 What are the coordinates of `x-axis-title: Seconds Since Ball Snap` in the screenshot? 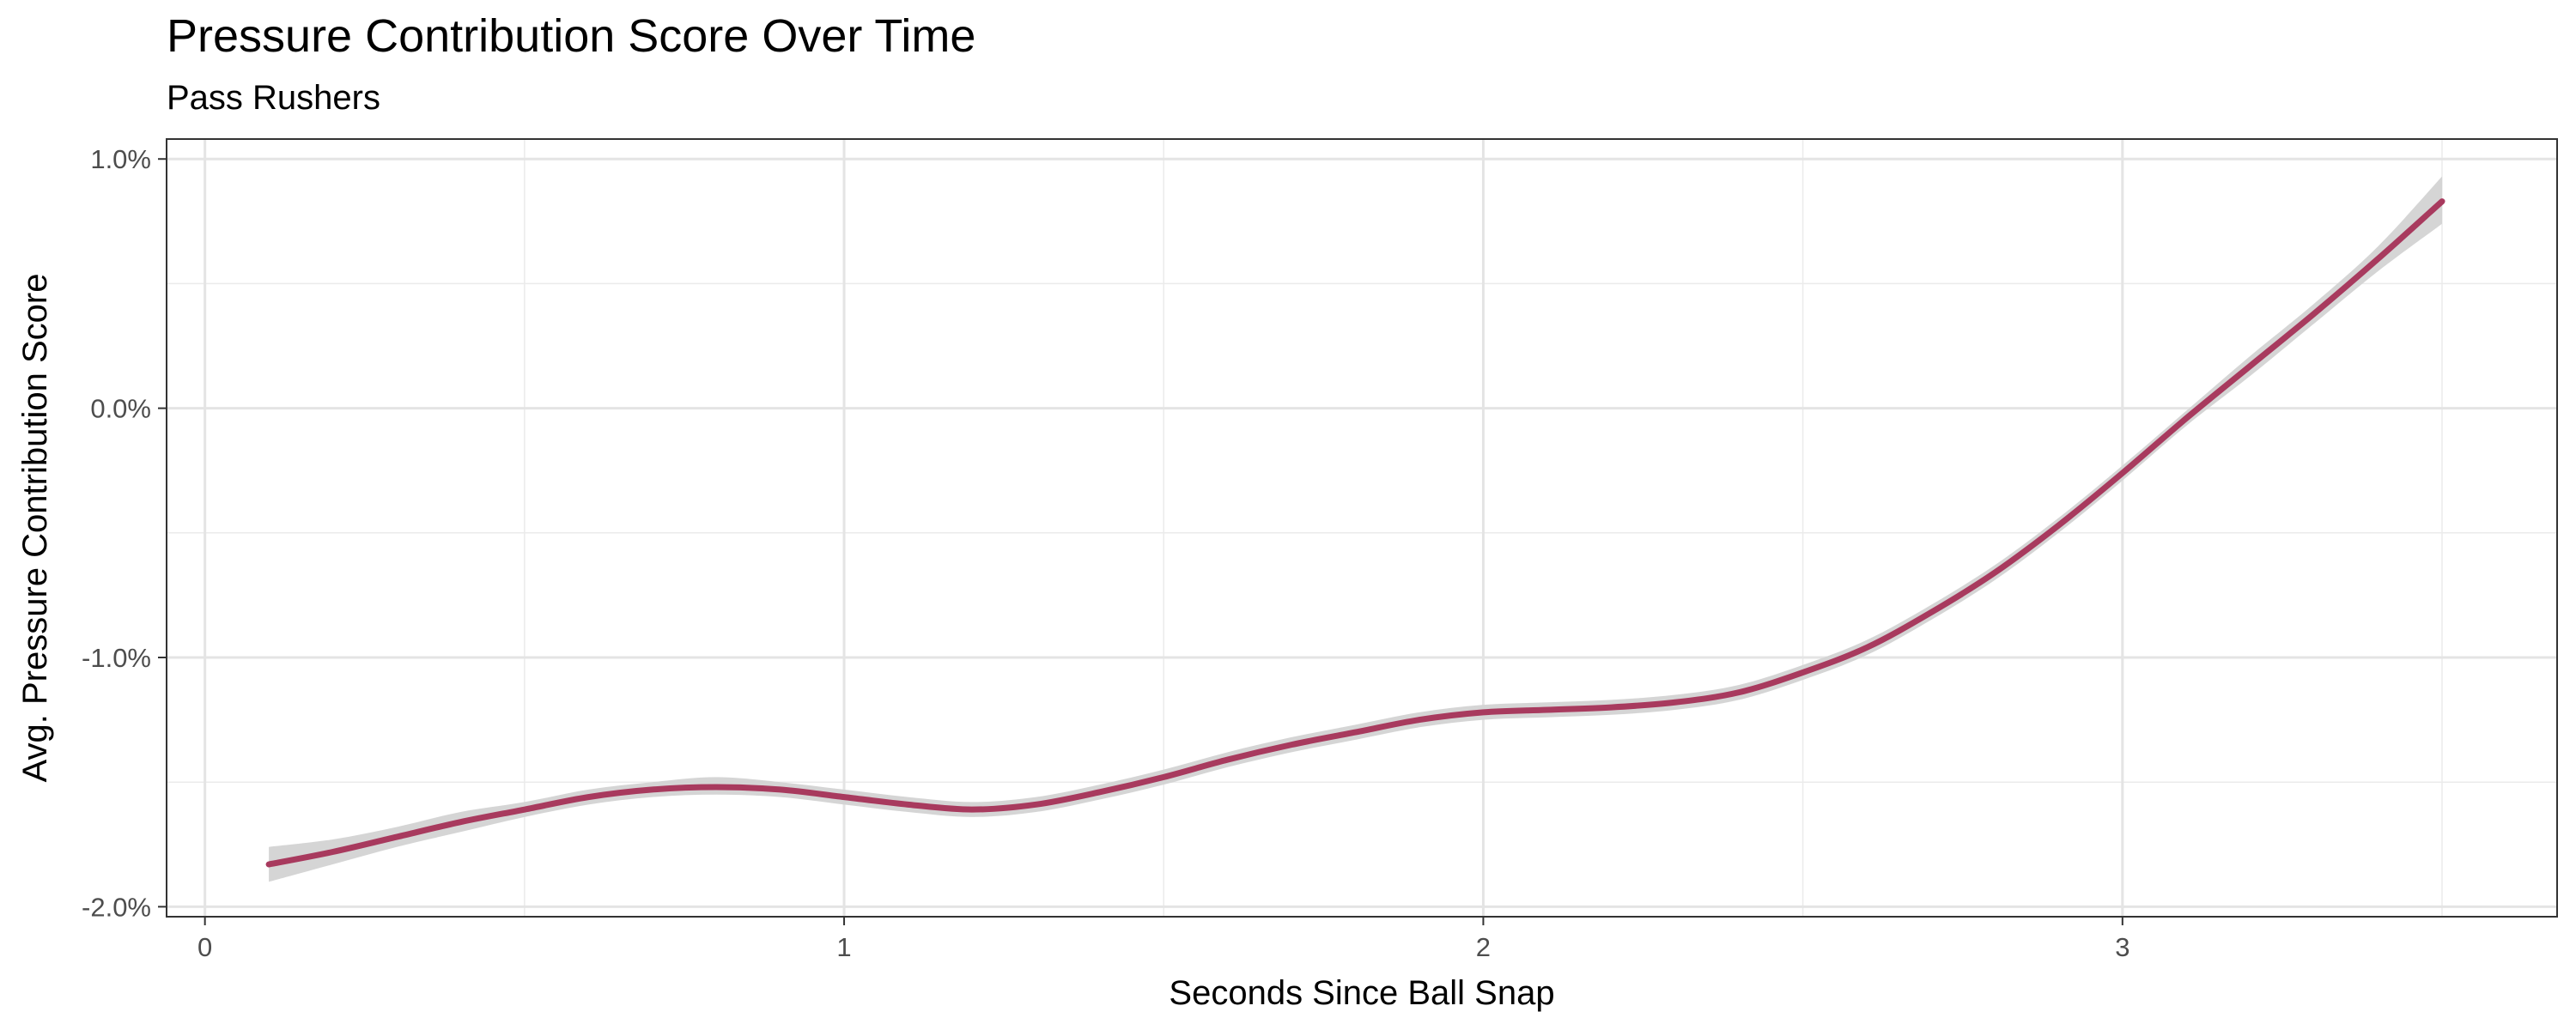 It's located at (1361, 993).